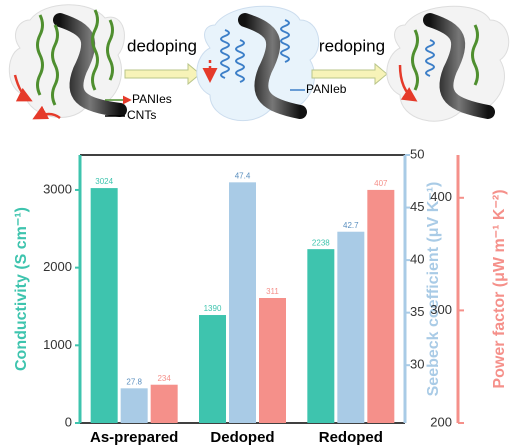 The image size is (520, 448). I want to click on data-label: 234, so click(164, 378).